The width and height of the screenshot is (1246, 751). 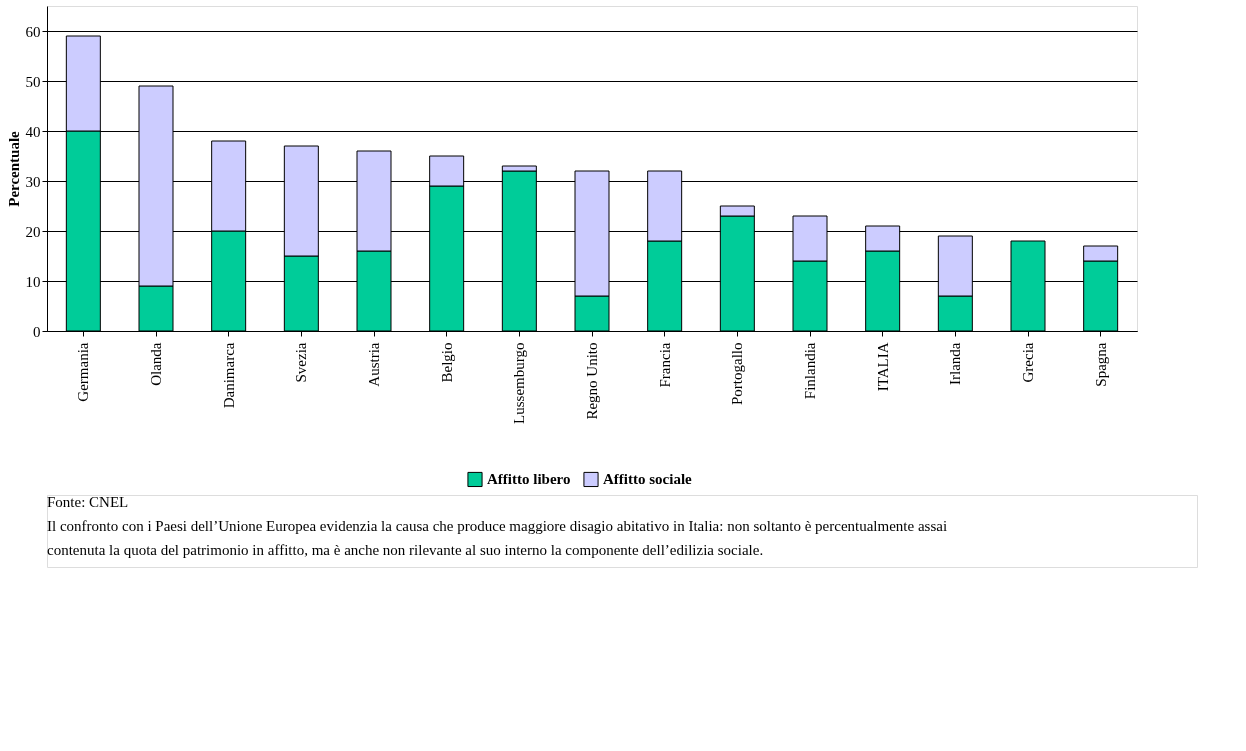 I want to click on x-tick-label: Lussemburgo, so click(x=519, y=383).